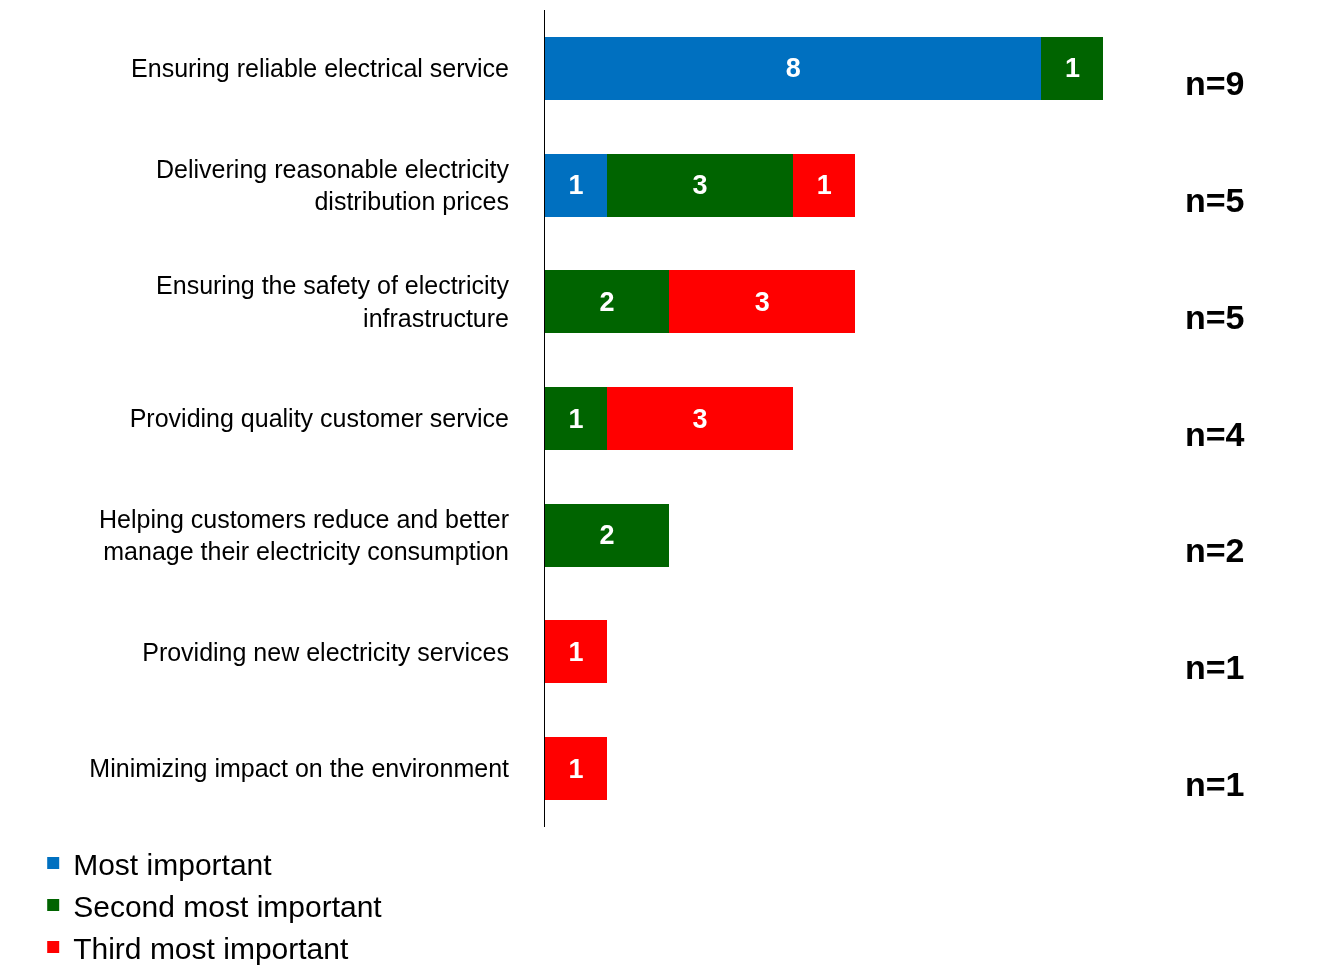 The width and height of the screenshot is (1328, 973). I want to click on y-tick-label: Providing new electricity services, so click(325, 651).